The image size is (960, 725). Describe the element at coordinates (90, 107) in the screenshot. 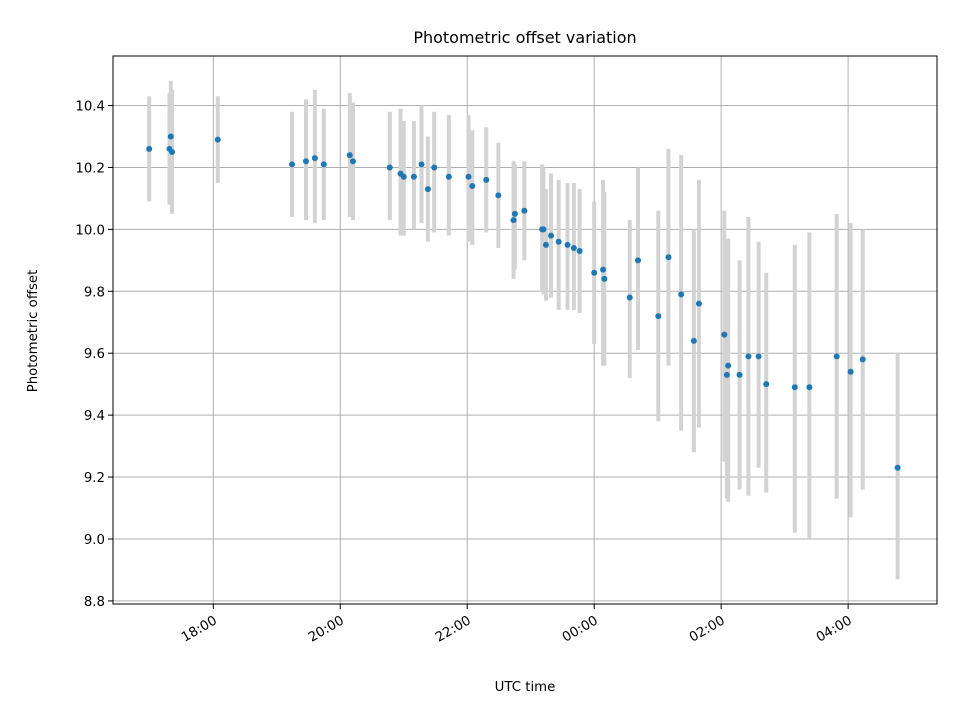

I see `y-tick-label: 10.4` at that location.